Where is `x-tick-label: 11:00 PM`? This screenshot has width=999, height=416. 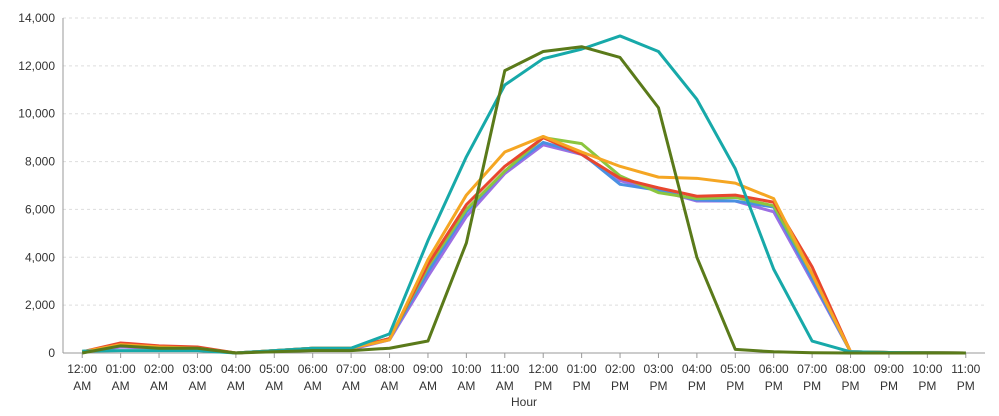 x-tick-label: 11:00 PM is located at coordinates (965, 377).